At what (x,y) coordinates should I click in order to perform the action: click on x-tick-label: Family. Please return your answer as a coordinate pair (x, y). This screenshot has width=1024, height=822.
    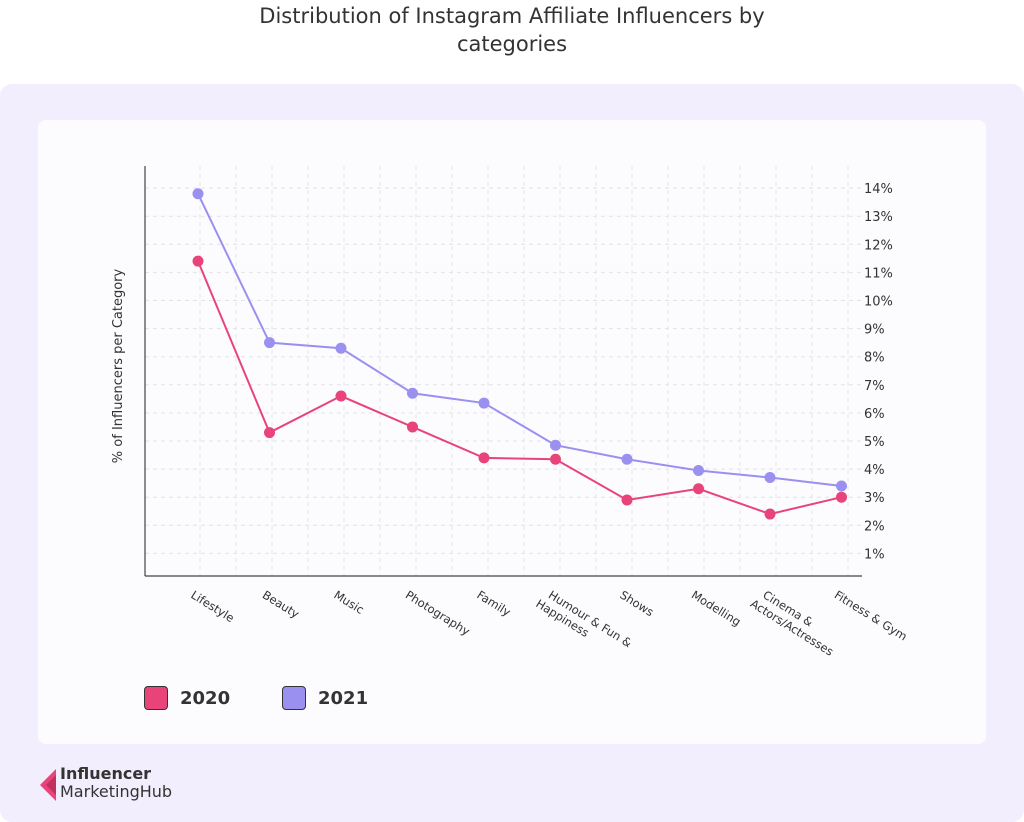
    Looking at the image, I should click on (493, 604).